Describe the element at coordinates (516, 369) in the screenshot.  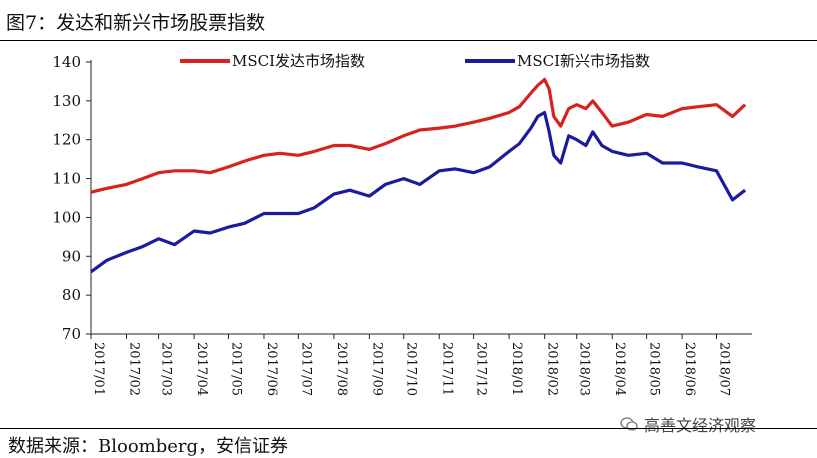
I see `x-tick-label: 2018/01` at that location.